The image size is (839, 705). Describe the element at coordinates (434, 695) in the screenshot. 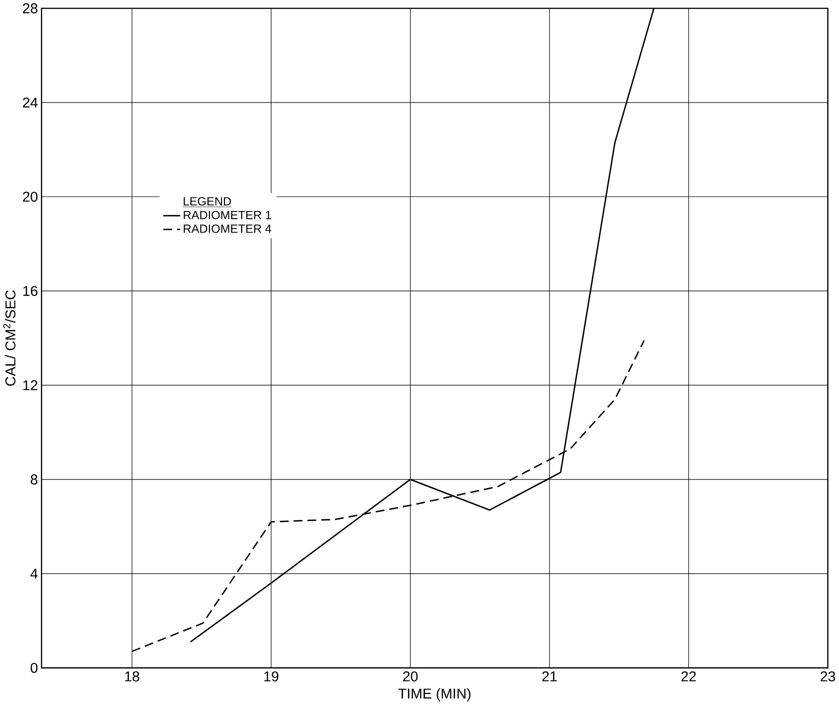

I see `x-axis-title: TIME (MIN)` at that location.